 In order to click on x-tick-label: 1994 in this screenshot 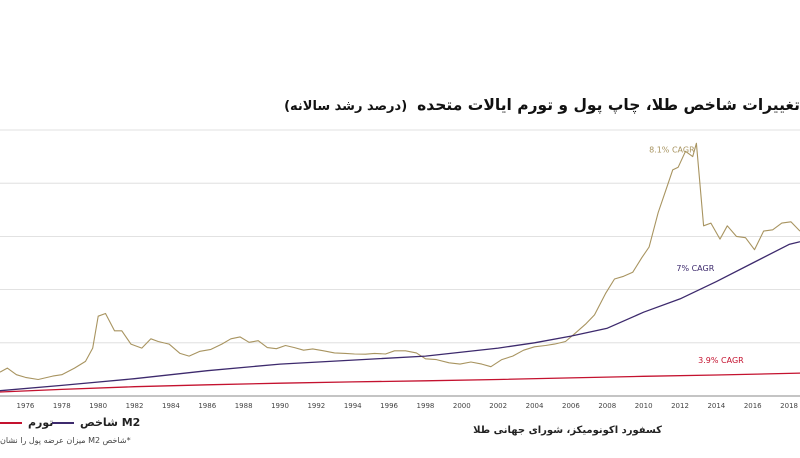, I will do `click(353, 406)`.